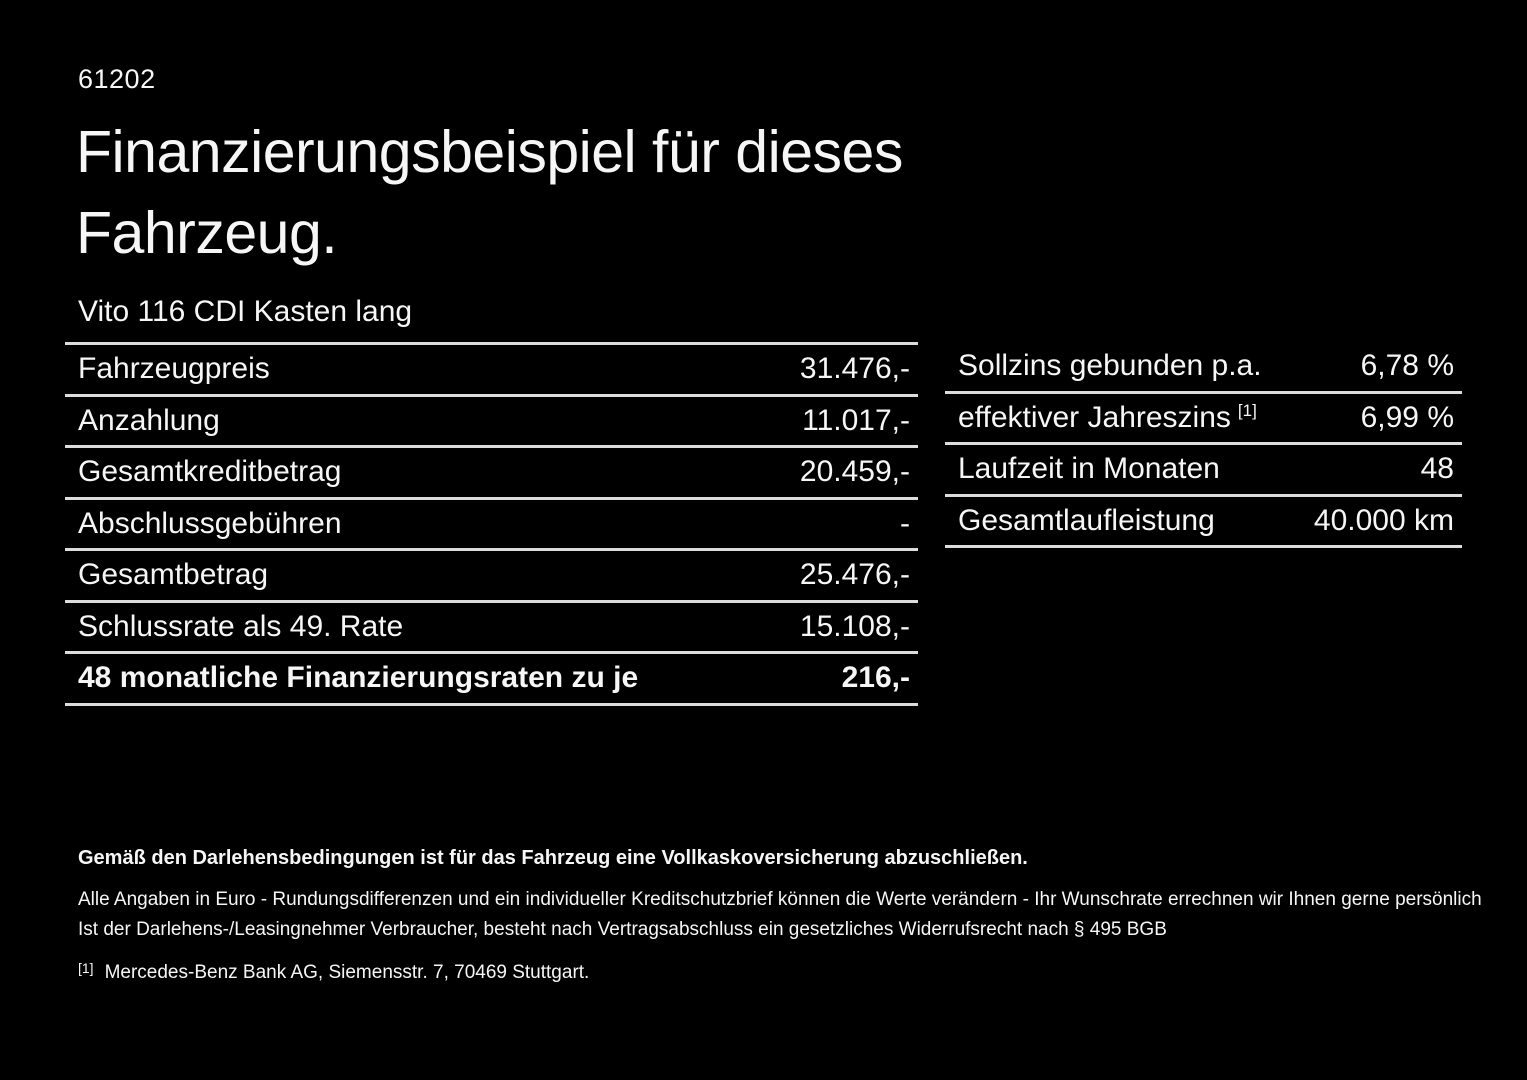 The height and width of the screenshot is (1080, 1527). What do you see at coordinates (854, 369) in the screenshot?
I see `row-value: 31.476,-` at bounding box center [854, 369].